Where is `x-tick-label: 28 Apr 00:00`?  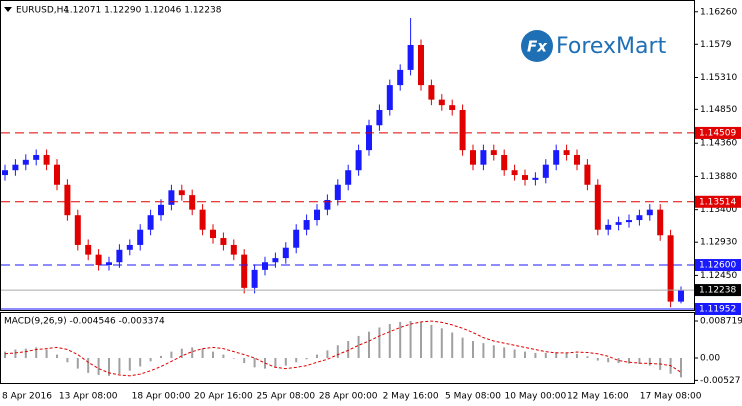 x-tick-label: 28 Apr 00:00 is located at coordinates (348, 397).